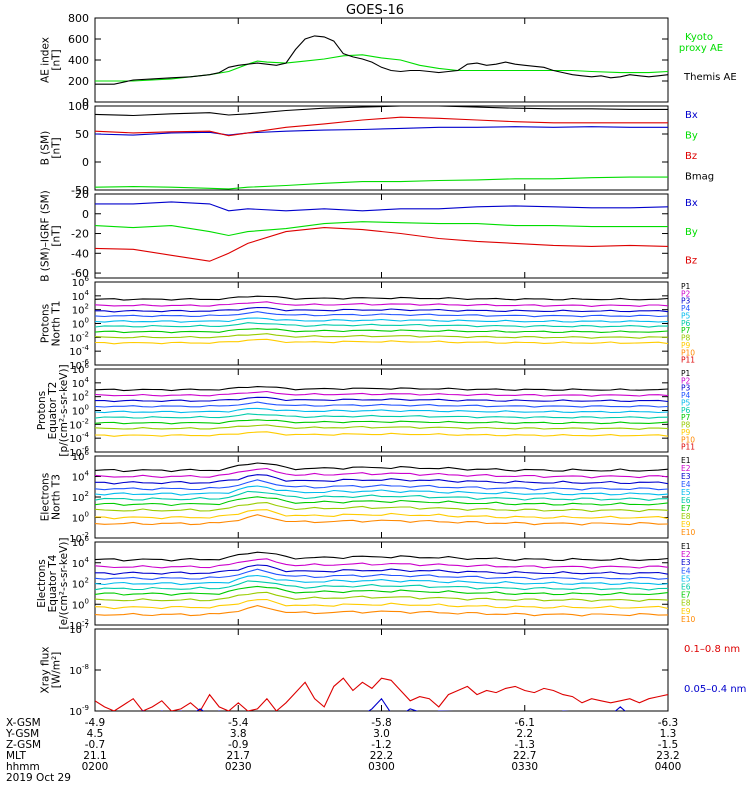 This screenshot has height=800, width=750. Describe the element at coordinates (23, 723) in the screenshot. I see `footer-row-label: X-GSM` at that location.